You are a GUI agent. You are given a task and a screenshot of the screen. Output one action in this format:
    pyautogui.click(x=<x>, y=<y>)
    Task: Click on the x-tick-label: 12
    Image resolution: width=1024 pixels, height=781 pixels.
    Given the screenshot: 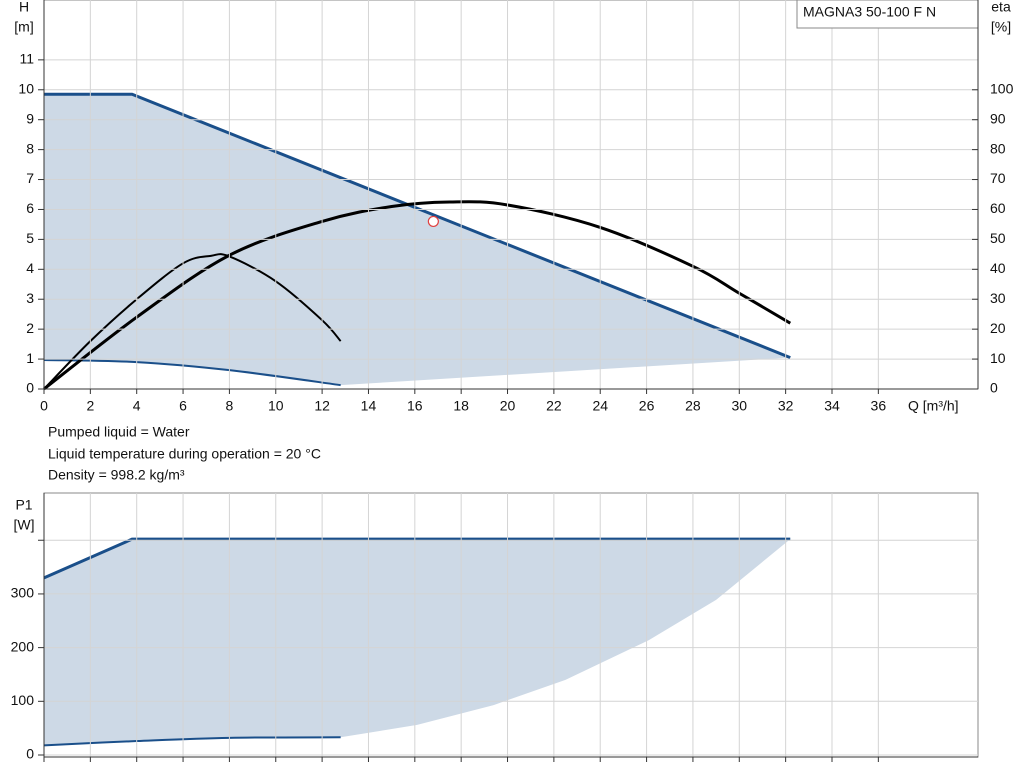 What is the action you would take?
    pyautogui.click(x=322, y=406)
    